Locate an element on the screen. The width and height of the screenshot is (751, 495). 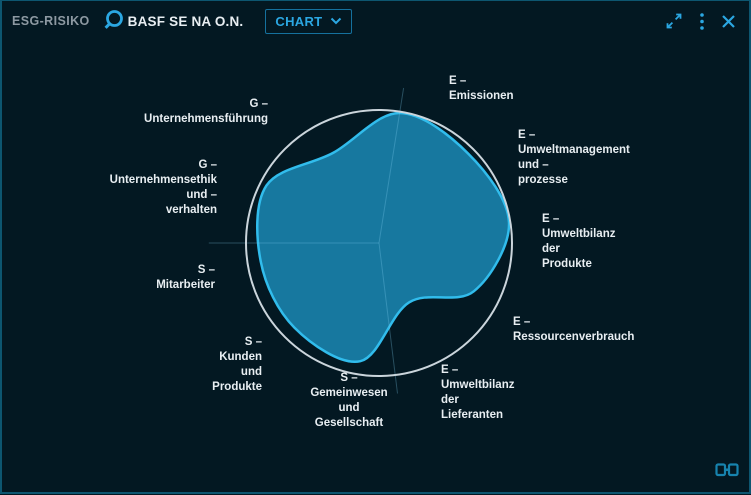
widget-title: ESG-RISIKO is located at coordinates (51, 21).